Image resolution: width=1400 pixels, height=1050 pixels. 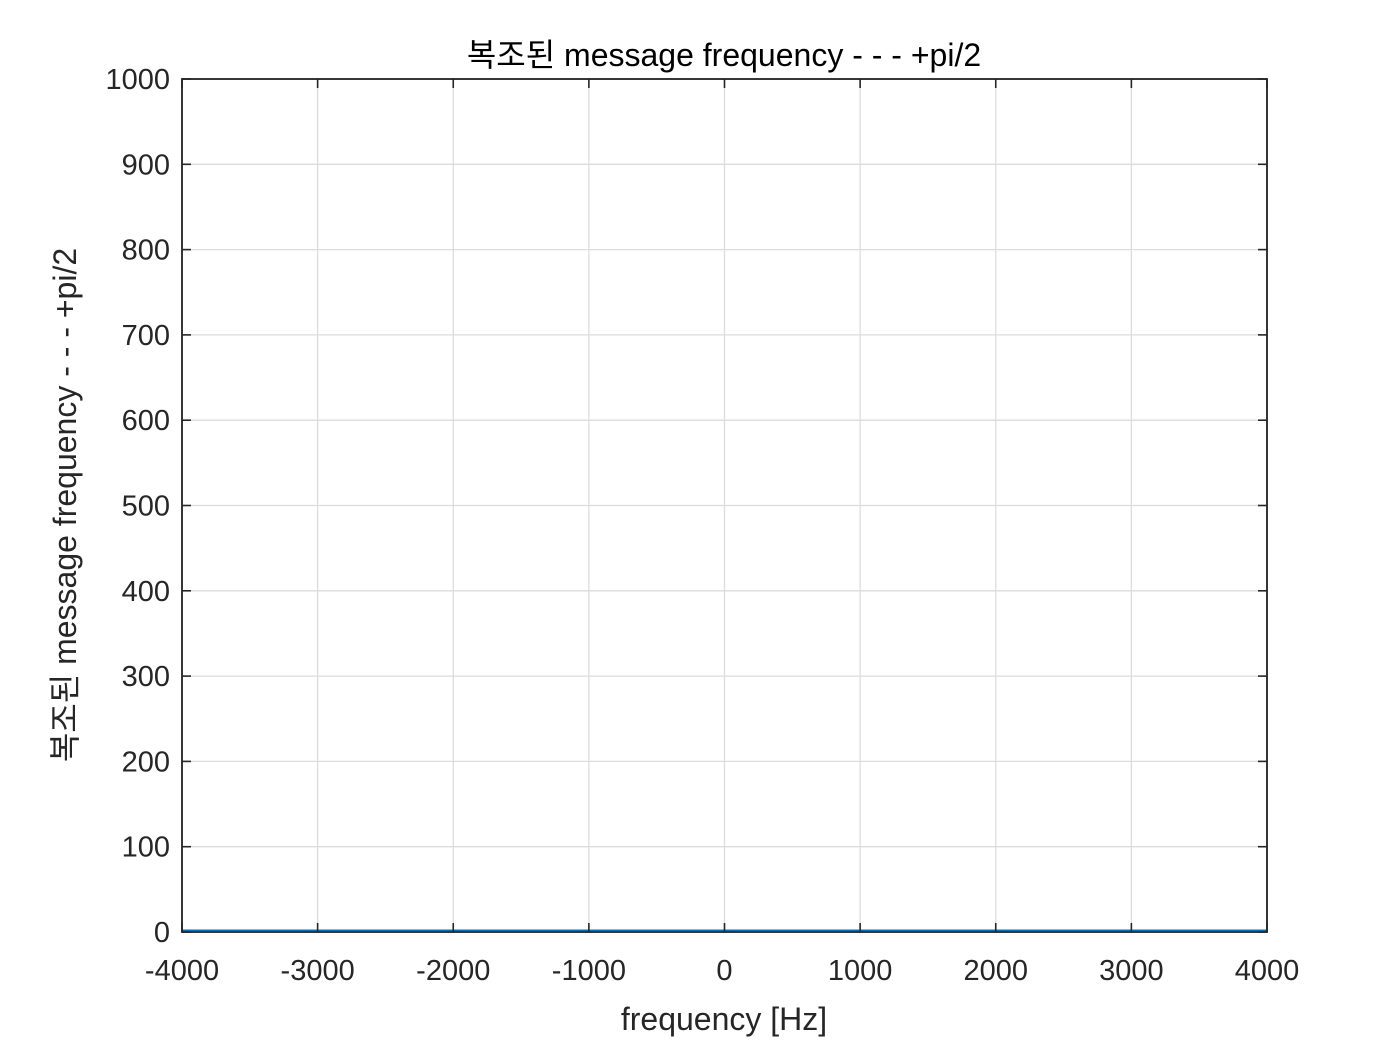 What do you see at coordinates (65, 505) in the screenshot?
I see `y-axis-label: 복조된 message frequency - - - +pi/2` at bounding box center [65, 505].